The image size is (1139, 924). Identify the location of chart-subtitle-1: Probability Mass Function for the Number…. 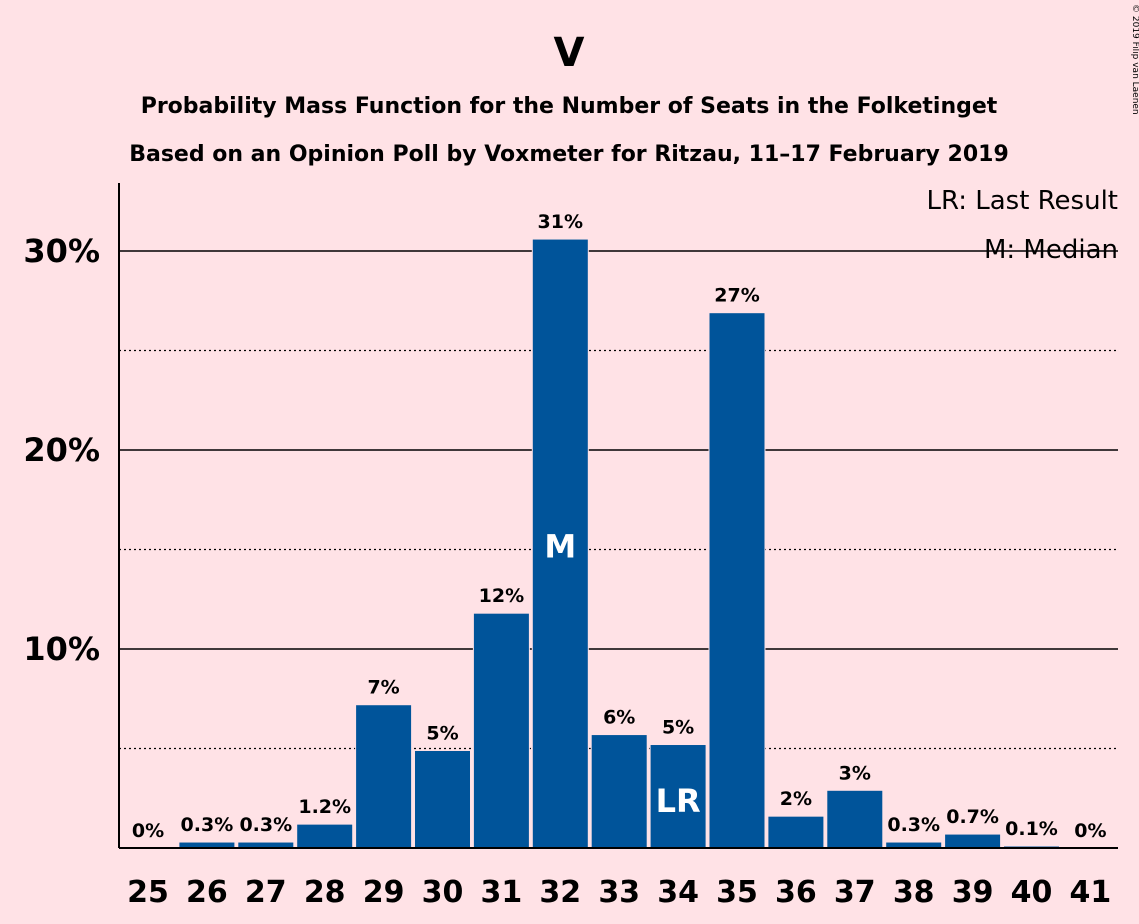
(569, 106).